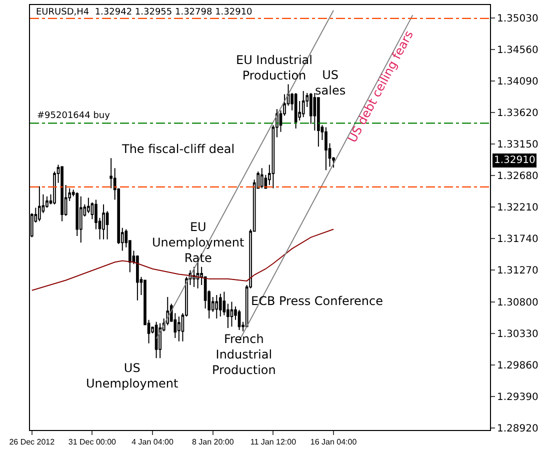 Image resolution: width=558 pixels, height=451 pixels. What do you see at coordinates (144, 12) in the screenshot?
I see `chart-title: EURUSD,H4 1.32942 1.32955 1.32798 1.32910` at bounding box center [144, 12].